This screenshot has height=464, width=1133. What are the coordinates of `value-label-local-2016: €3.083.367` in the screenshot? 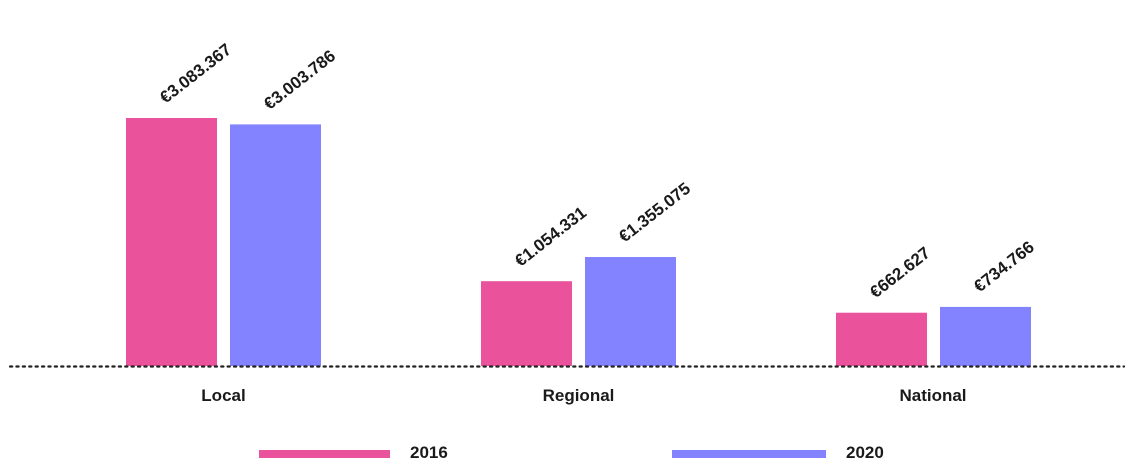 It's located at (195, 73).